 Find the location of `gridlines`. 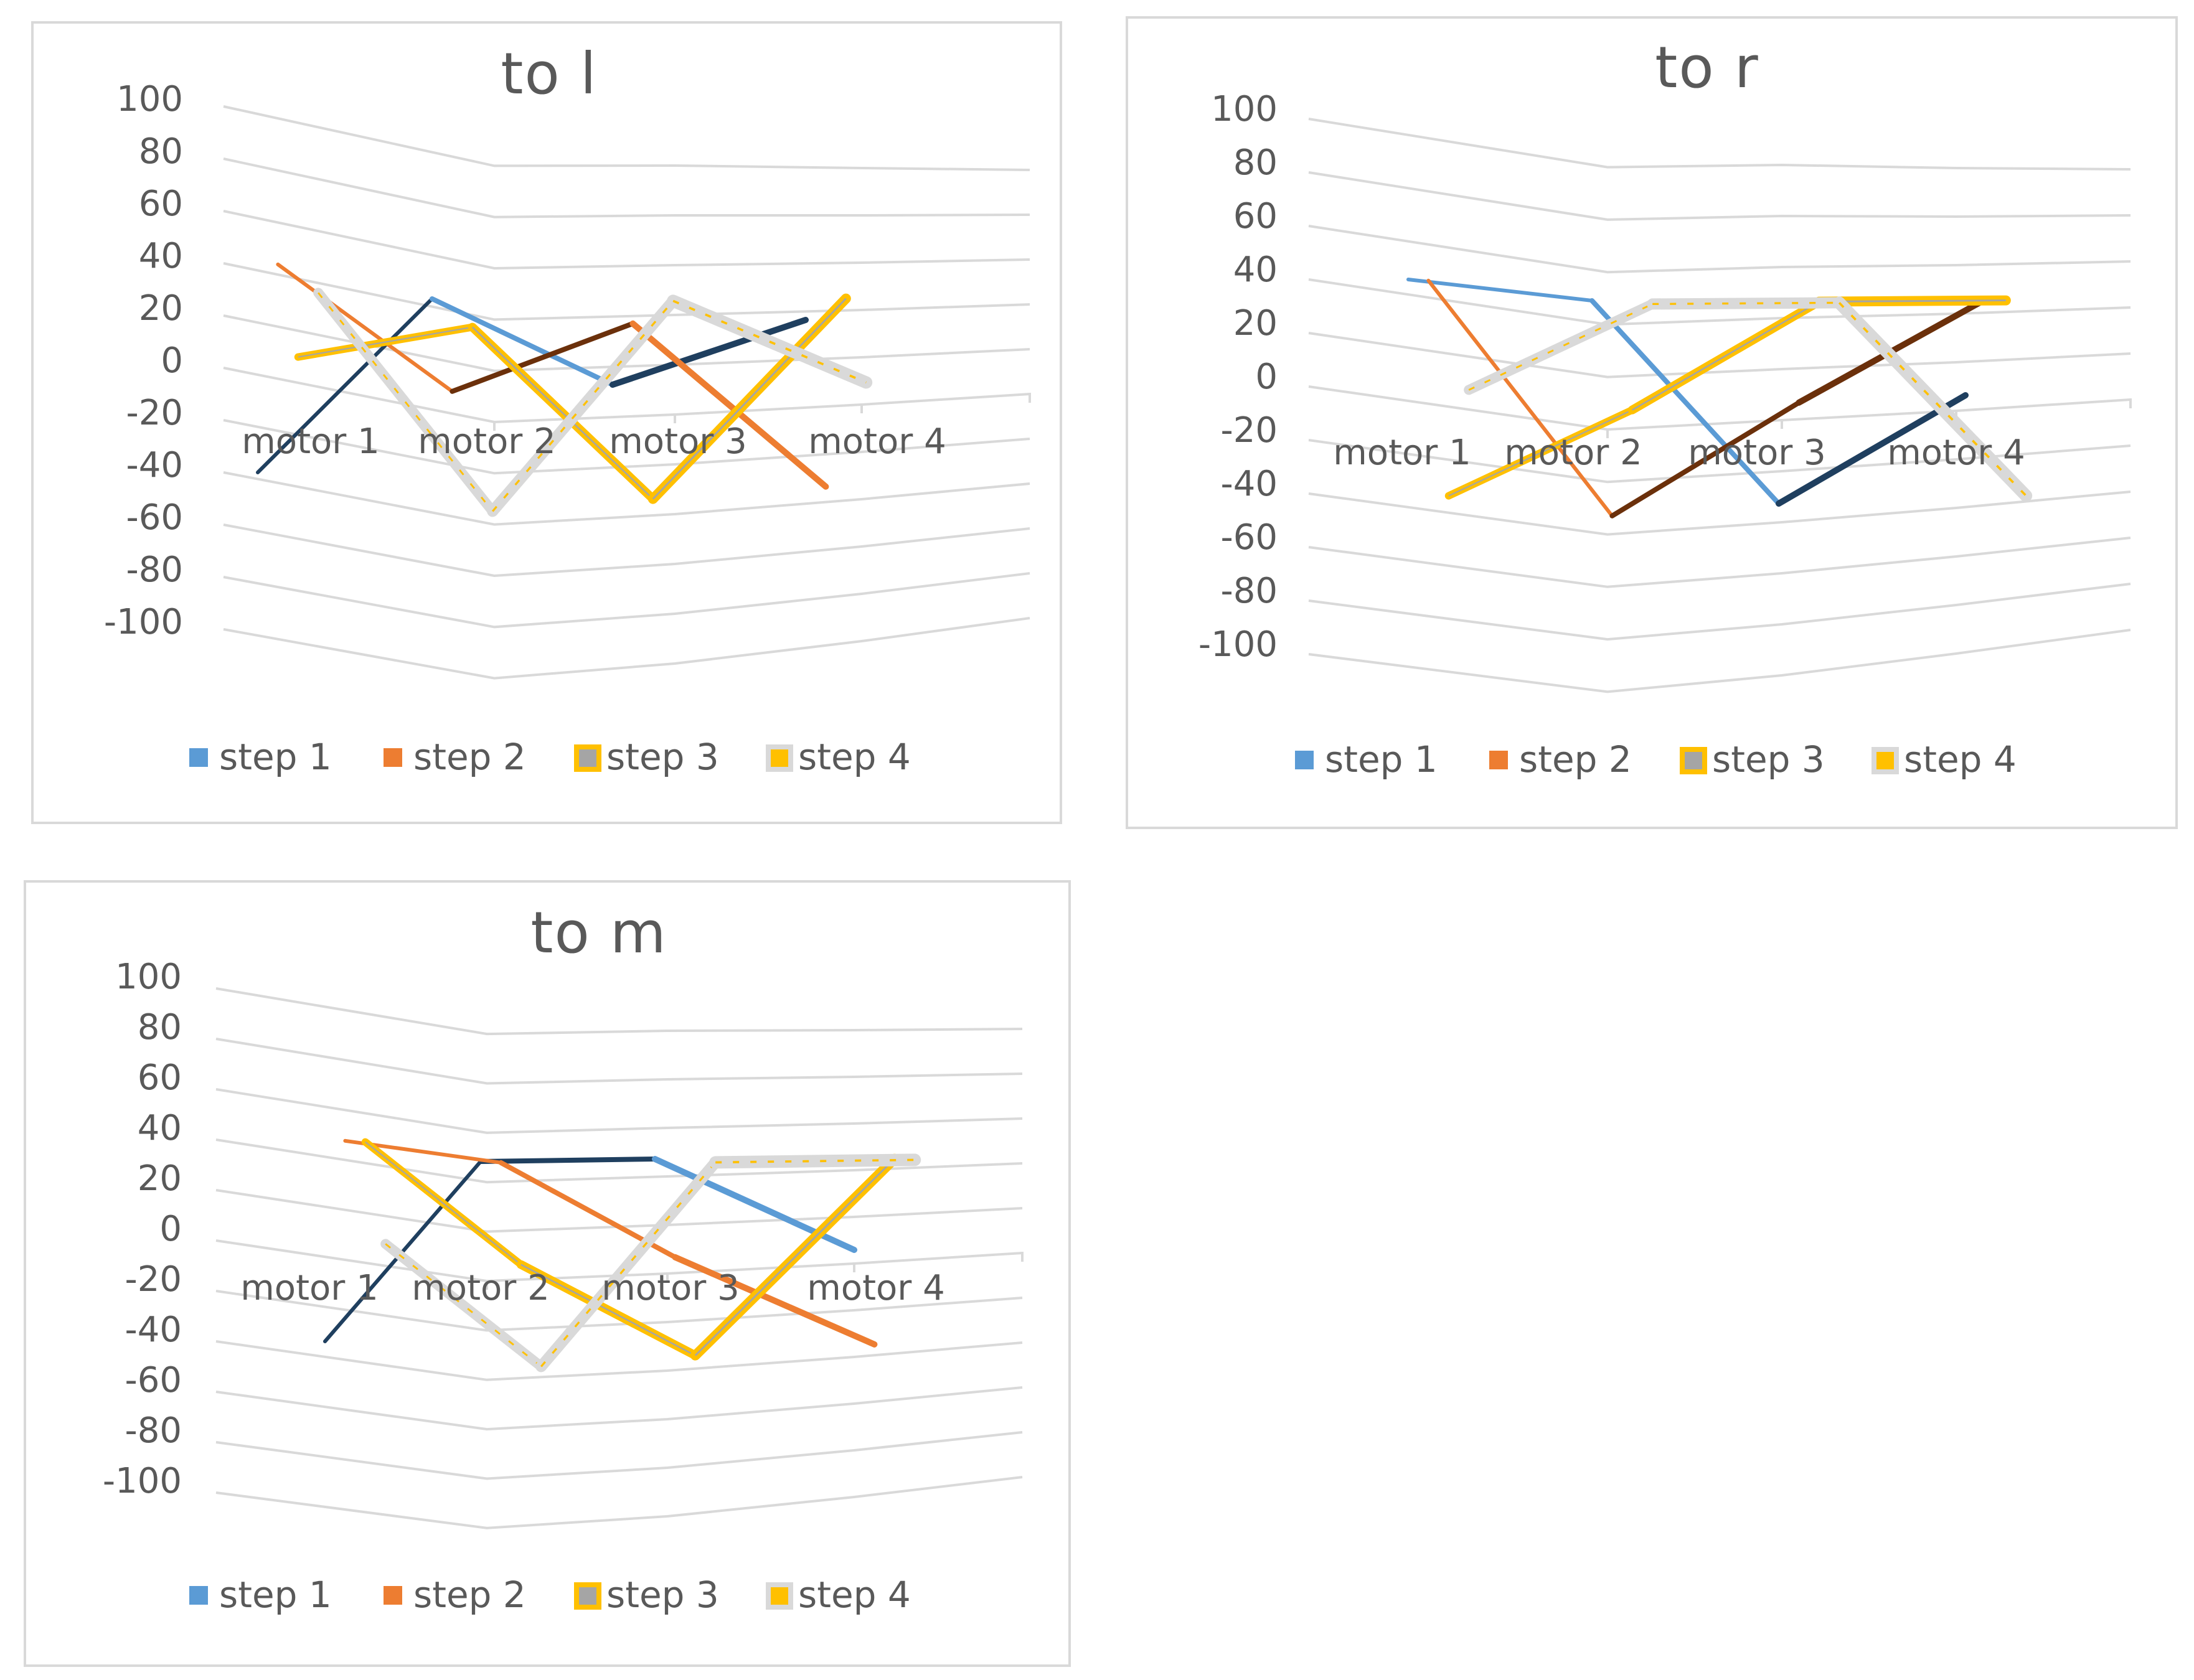

gridlines is located at coordinates (619, 1258).